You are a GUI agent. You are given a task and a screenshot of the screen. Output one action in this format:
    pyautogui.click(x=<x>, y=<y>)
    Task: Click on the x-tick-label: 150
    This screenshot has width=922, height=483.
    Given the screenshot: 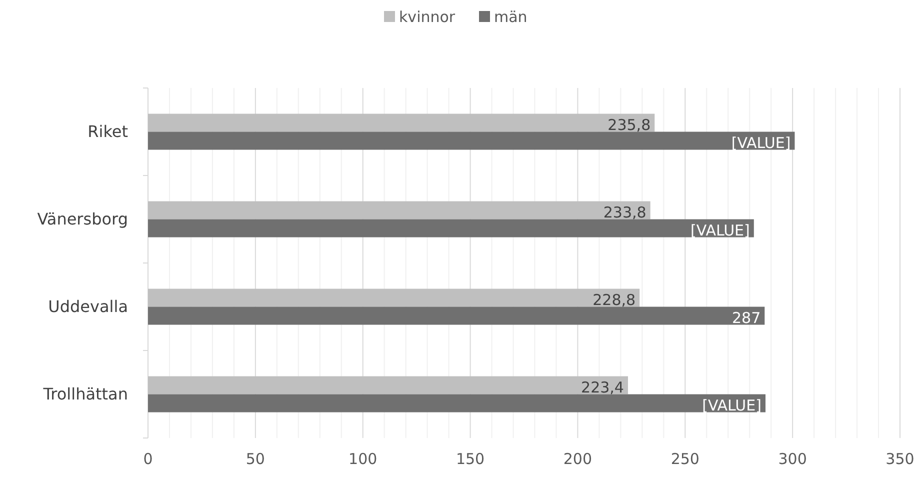 What is the action you would take?
    pyautogui.click(x=470, y=459)
    